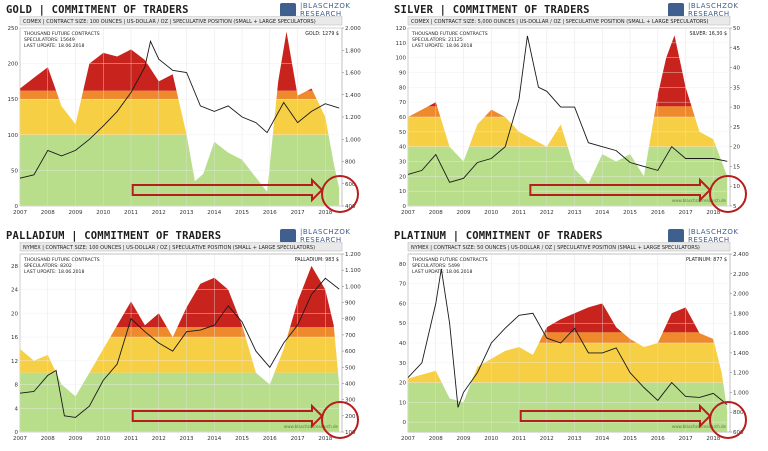  What do you see at coordinates (14, 362) in the screenshot?
I see `y-left-tick-label: 12` at bounding box center [14, 362].